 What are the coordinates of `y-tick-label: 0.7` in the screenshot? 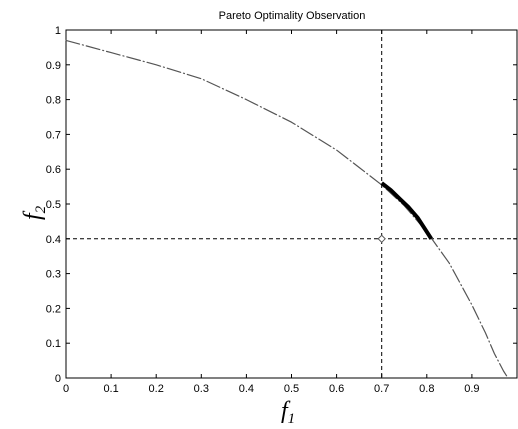 It's located at (53, 135).